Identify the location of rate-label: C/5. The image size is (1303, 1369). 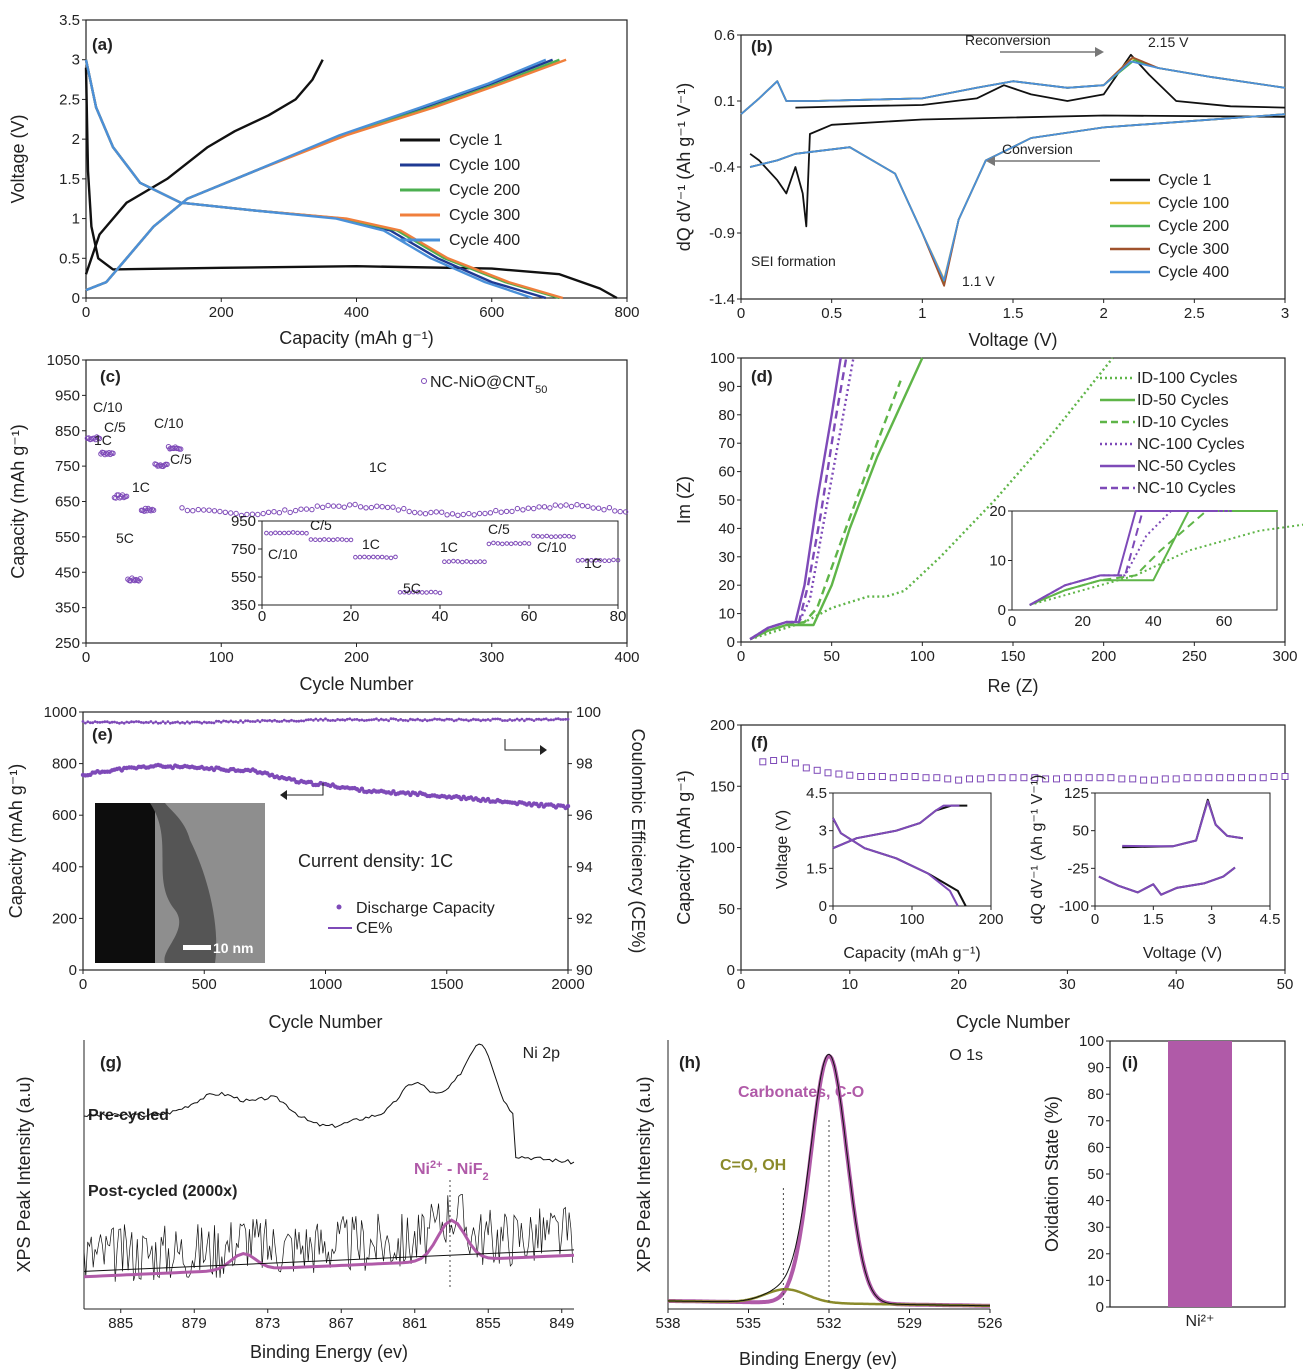
(115, 427).